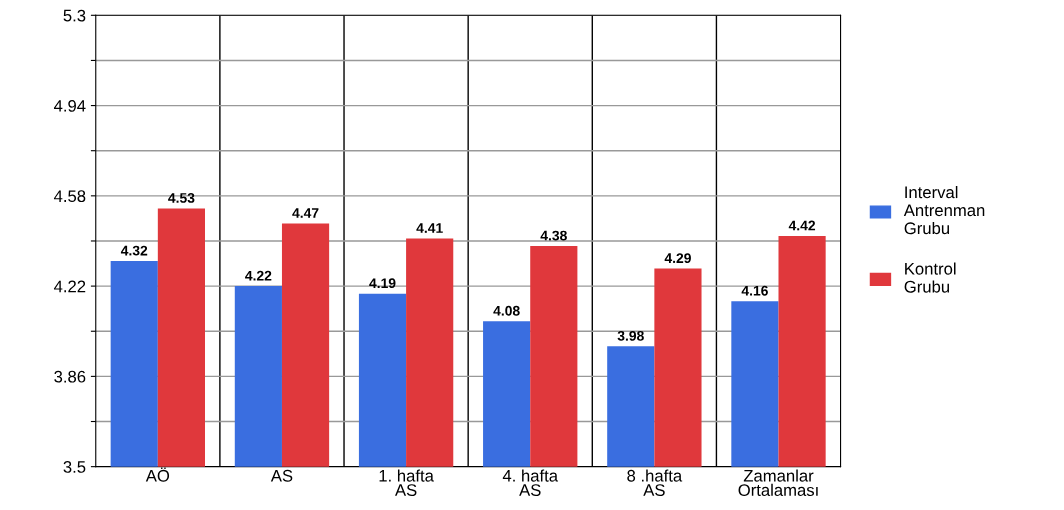 This screenshot has width=1064, height=510. I want to click on data-label: 4.32, so click(134, 250).